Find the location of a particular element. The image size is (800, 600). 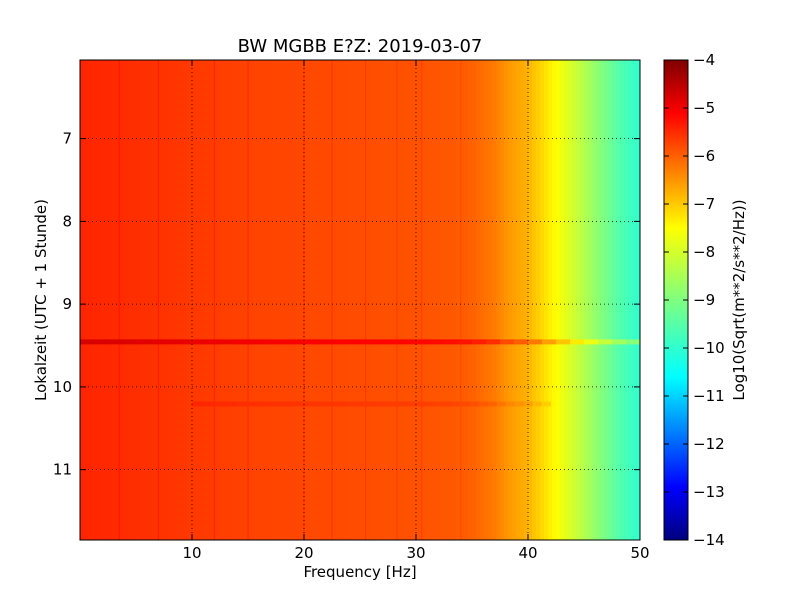

x-tick-label: 10 is located at coordinates (191, 553).